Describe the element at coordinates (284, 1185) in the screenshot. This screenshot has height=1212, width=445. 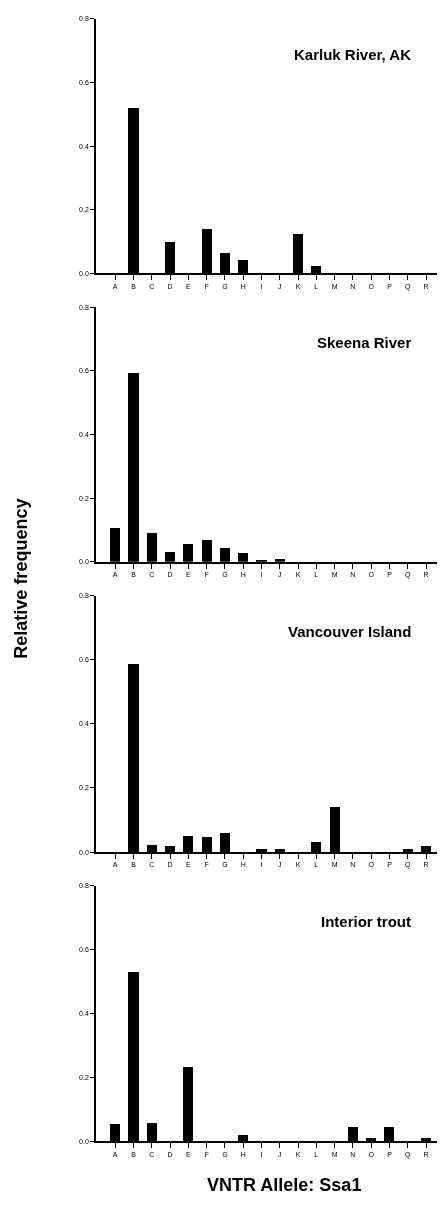
I see `x-axis-title: VNTR Allele: Ssa1` at that location.